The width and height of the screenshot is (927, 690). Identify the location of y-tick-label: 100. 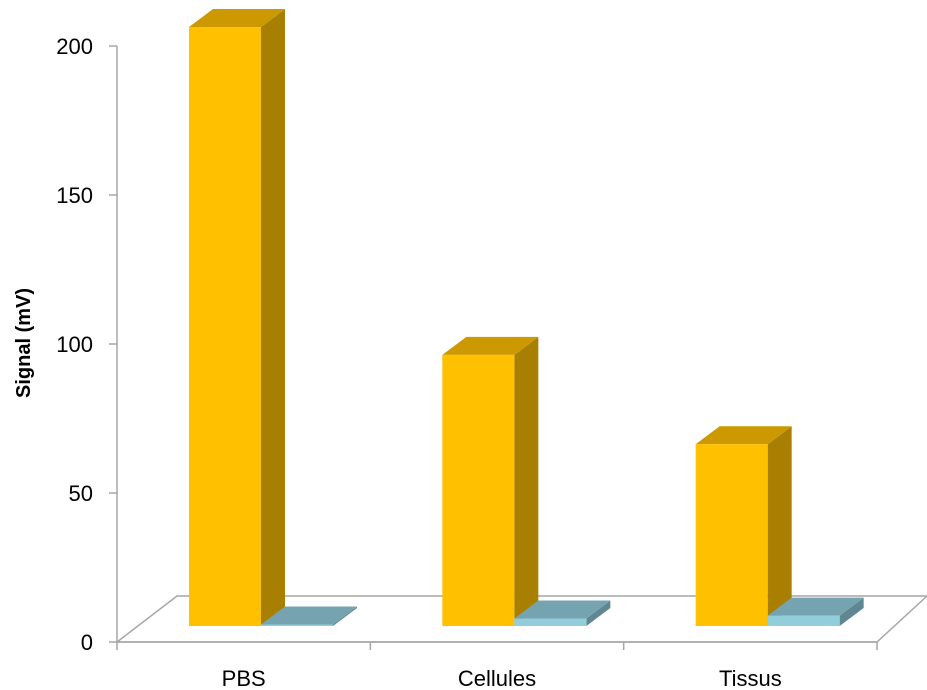
(74, 344).